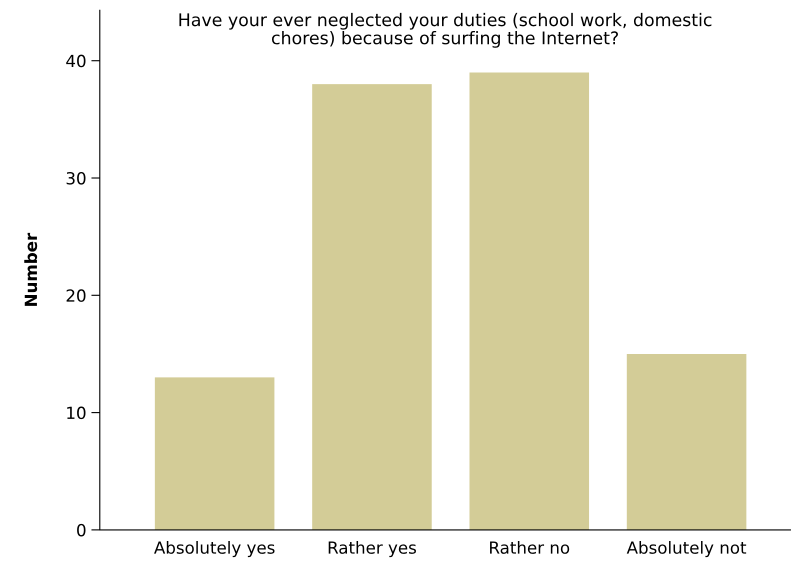 This screenshot has width=792, height=571. What do you see at coordinates (214, 549) in the screenshot?
I see `x-tick-label: Absolutely yes` at bounding box center [214, 549].